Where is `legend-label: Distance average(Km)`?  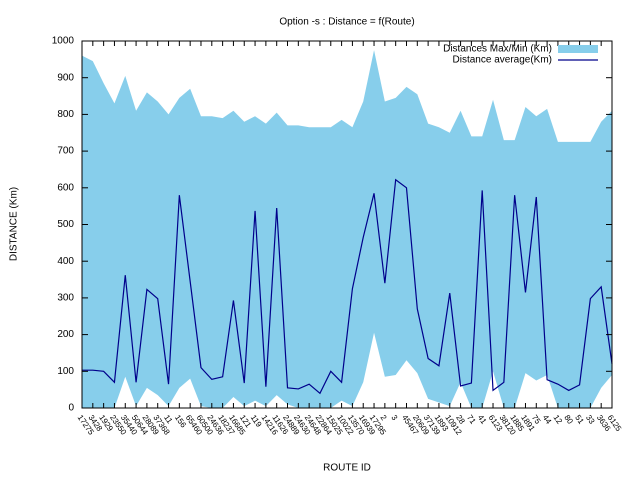 legend-label: Distance average(Km) is located at coordinates (502, 60).